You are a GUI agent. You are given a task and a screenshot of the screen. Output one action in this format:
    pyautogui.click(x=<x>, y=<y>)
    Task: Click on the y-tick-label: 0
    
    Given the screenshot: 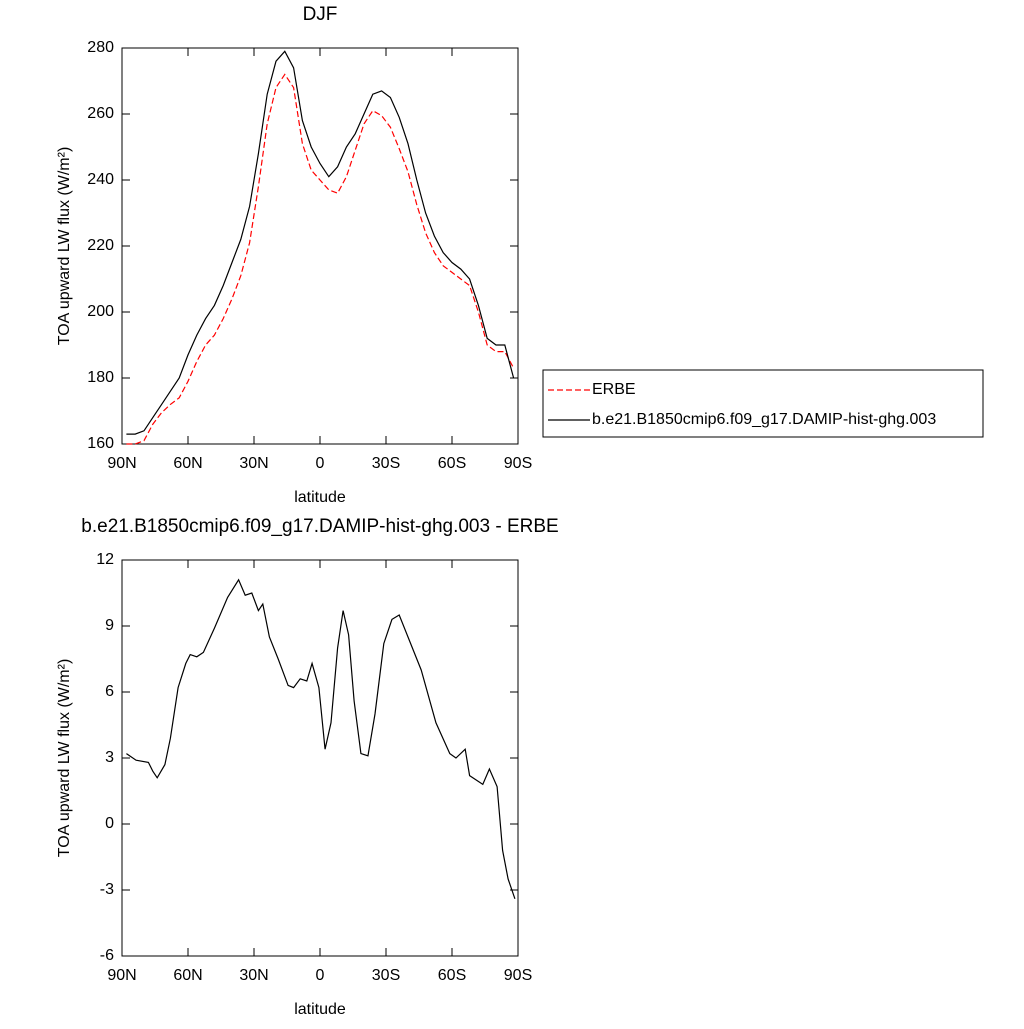 What is the action you would take?
    pyautogui.click(x=109, y=823)
    